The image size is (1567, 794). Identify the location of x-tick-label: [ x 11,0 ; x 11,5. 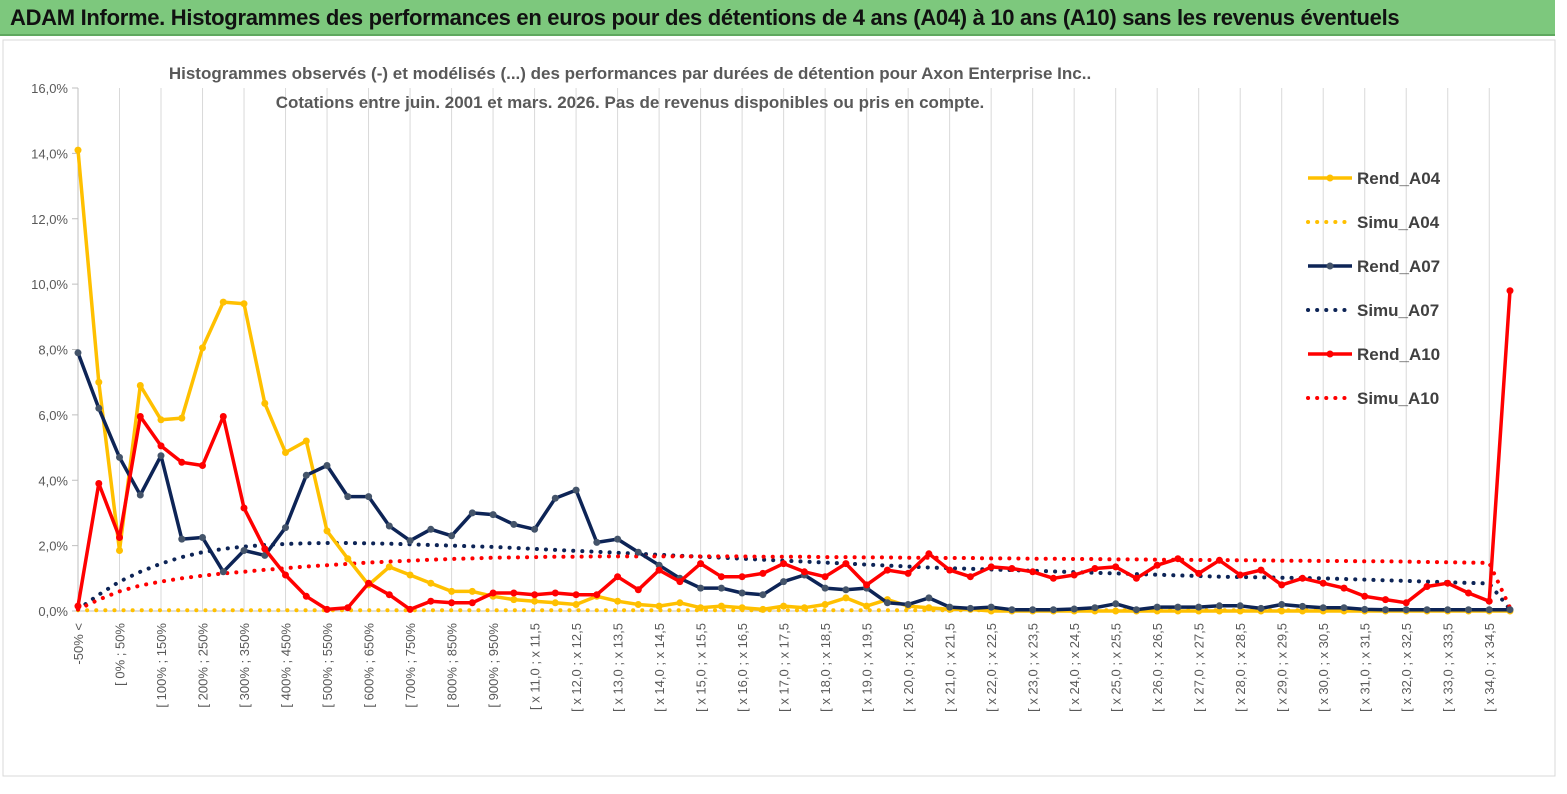
(535, 666).